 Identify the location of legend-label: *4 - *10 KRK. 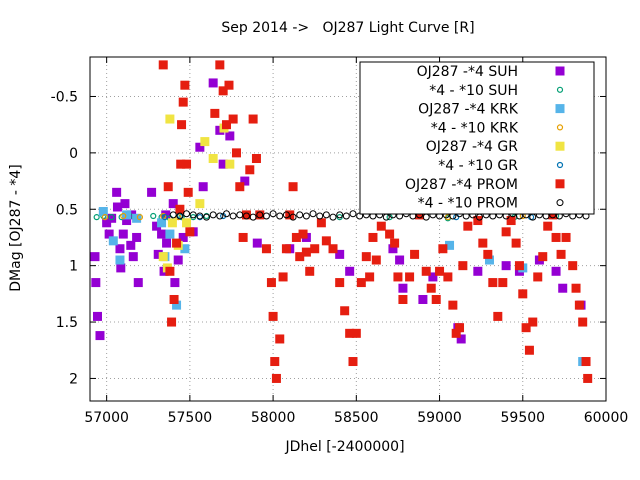
(475, 128).